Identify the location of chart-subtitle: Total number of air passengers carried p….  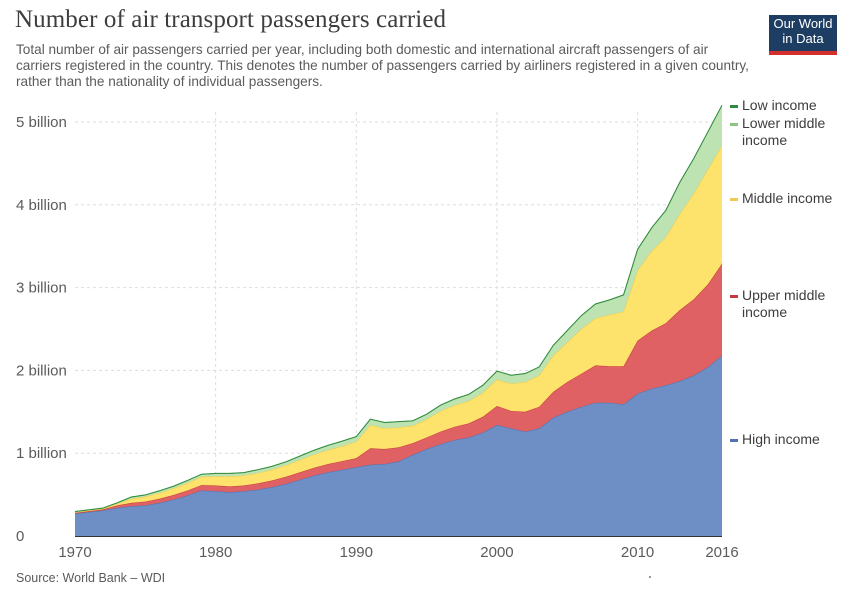
(382, 65).